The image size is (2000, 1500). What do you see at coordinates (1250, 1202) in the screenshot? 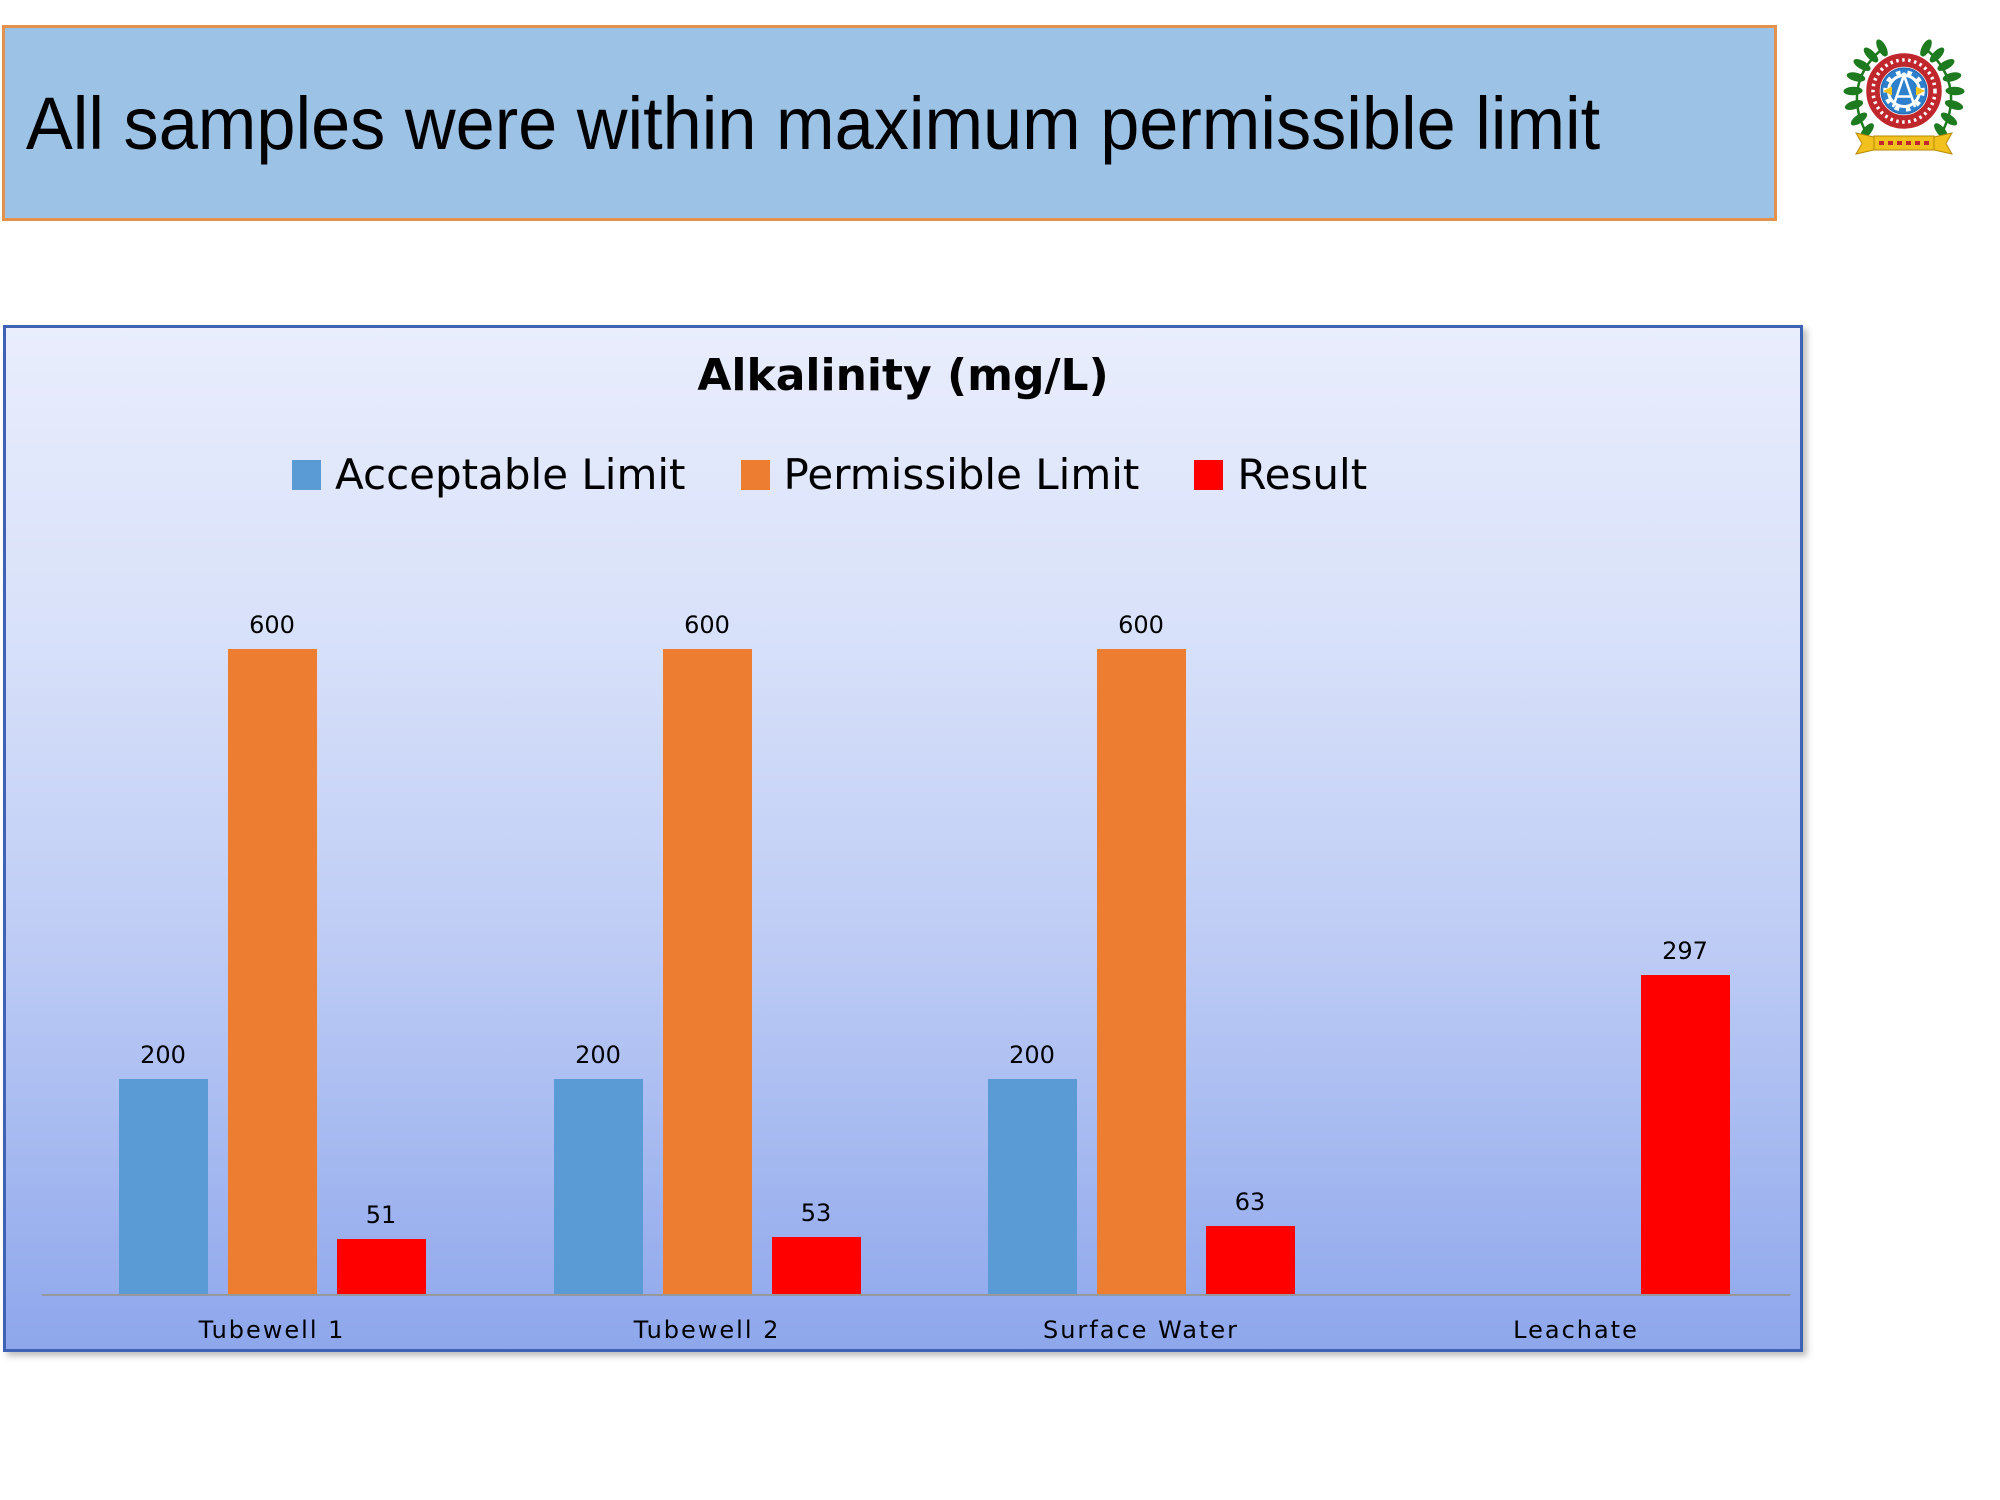
I see `bar-value-surface-water-result: 63` at bounding box center [1250, 1202].